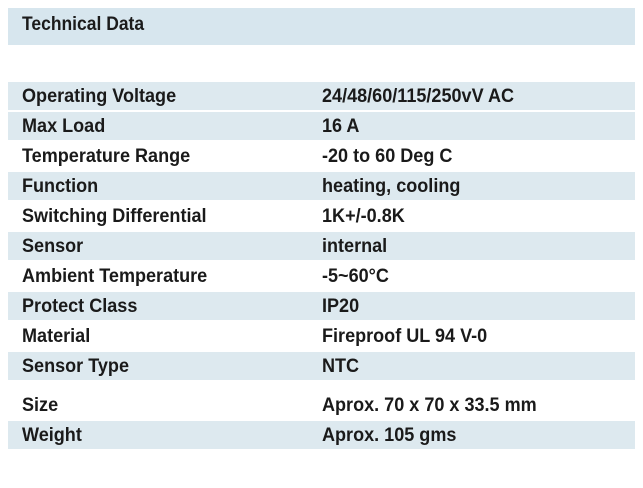 This screenshot has height=488, width=643. What do you see at coordinates (115, 276) in the screenshot?
I see `row-label: Ambient Temperature` at bounding box center [115, 276].